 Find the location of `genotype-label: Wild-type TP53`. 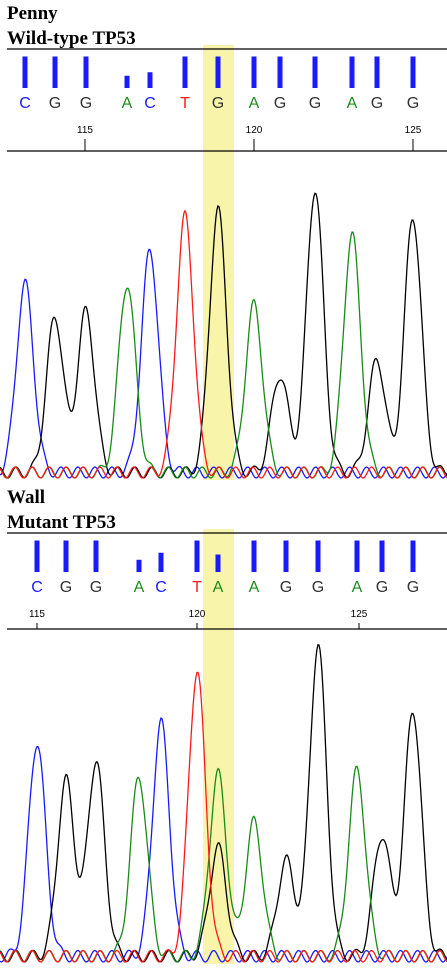

genotype-label: Wild-type TP53 is located at coordinates (71, 38).